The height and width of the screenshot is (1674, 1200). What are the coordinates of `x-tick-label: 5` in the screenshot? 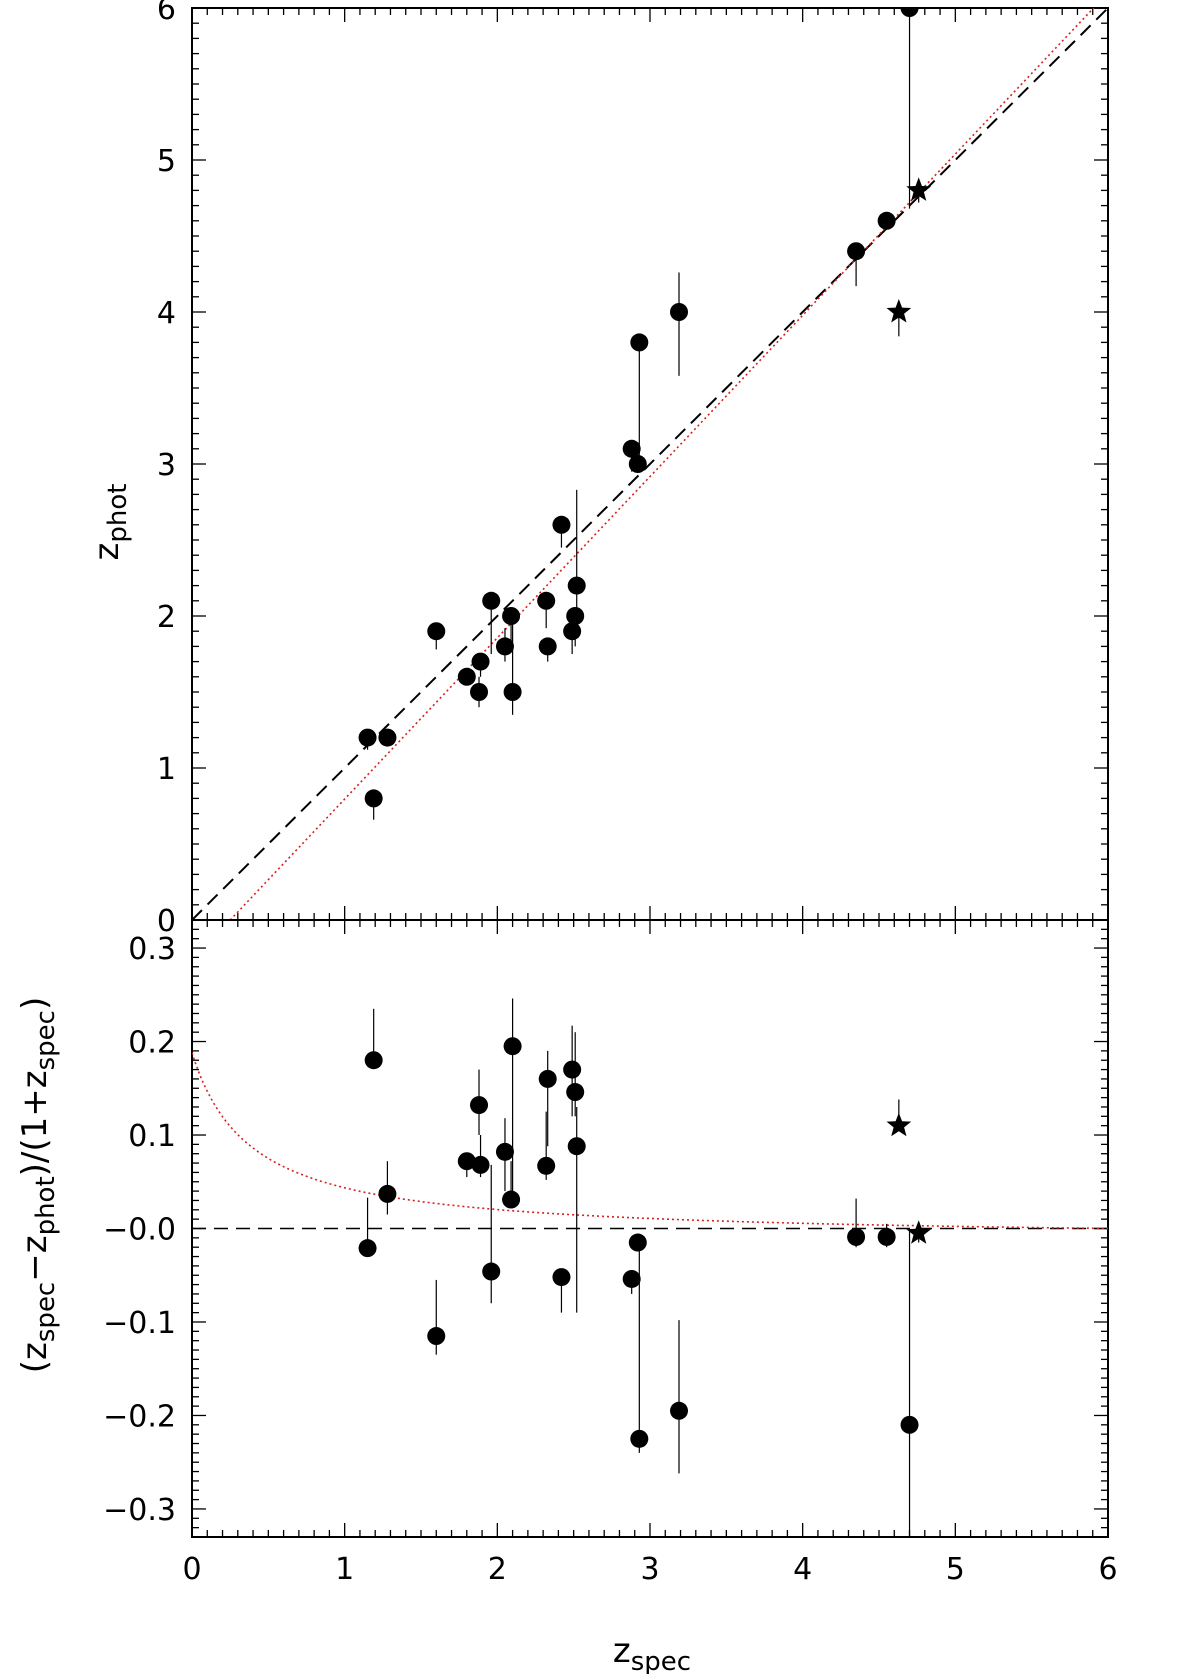 It's located at (955, 1569).